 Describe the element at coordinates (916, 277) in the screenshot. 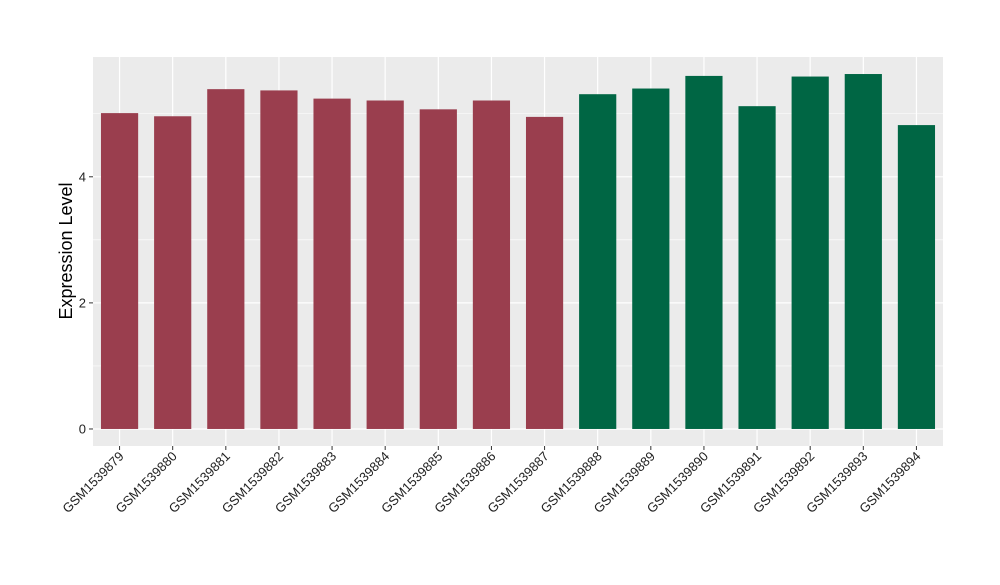

I see `bar-GSM1539894` at that location.